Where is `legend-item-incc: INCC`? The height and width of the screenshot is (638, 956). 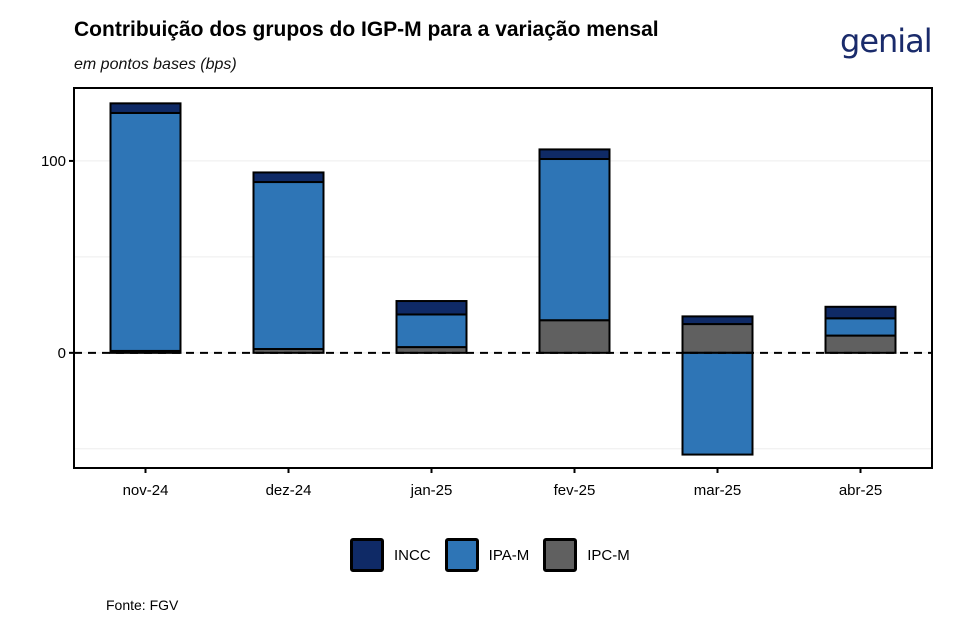
legend-item-incc: INCC is located at coordinates (390, 555).